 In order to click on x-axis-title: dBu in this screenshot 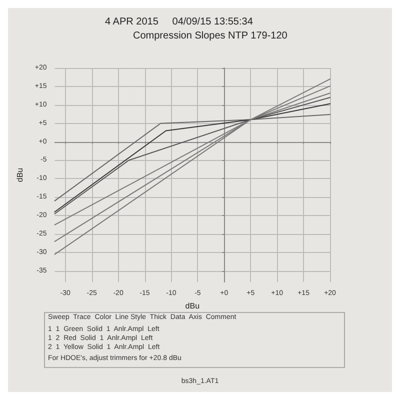, I will do `click(192, 305)`.